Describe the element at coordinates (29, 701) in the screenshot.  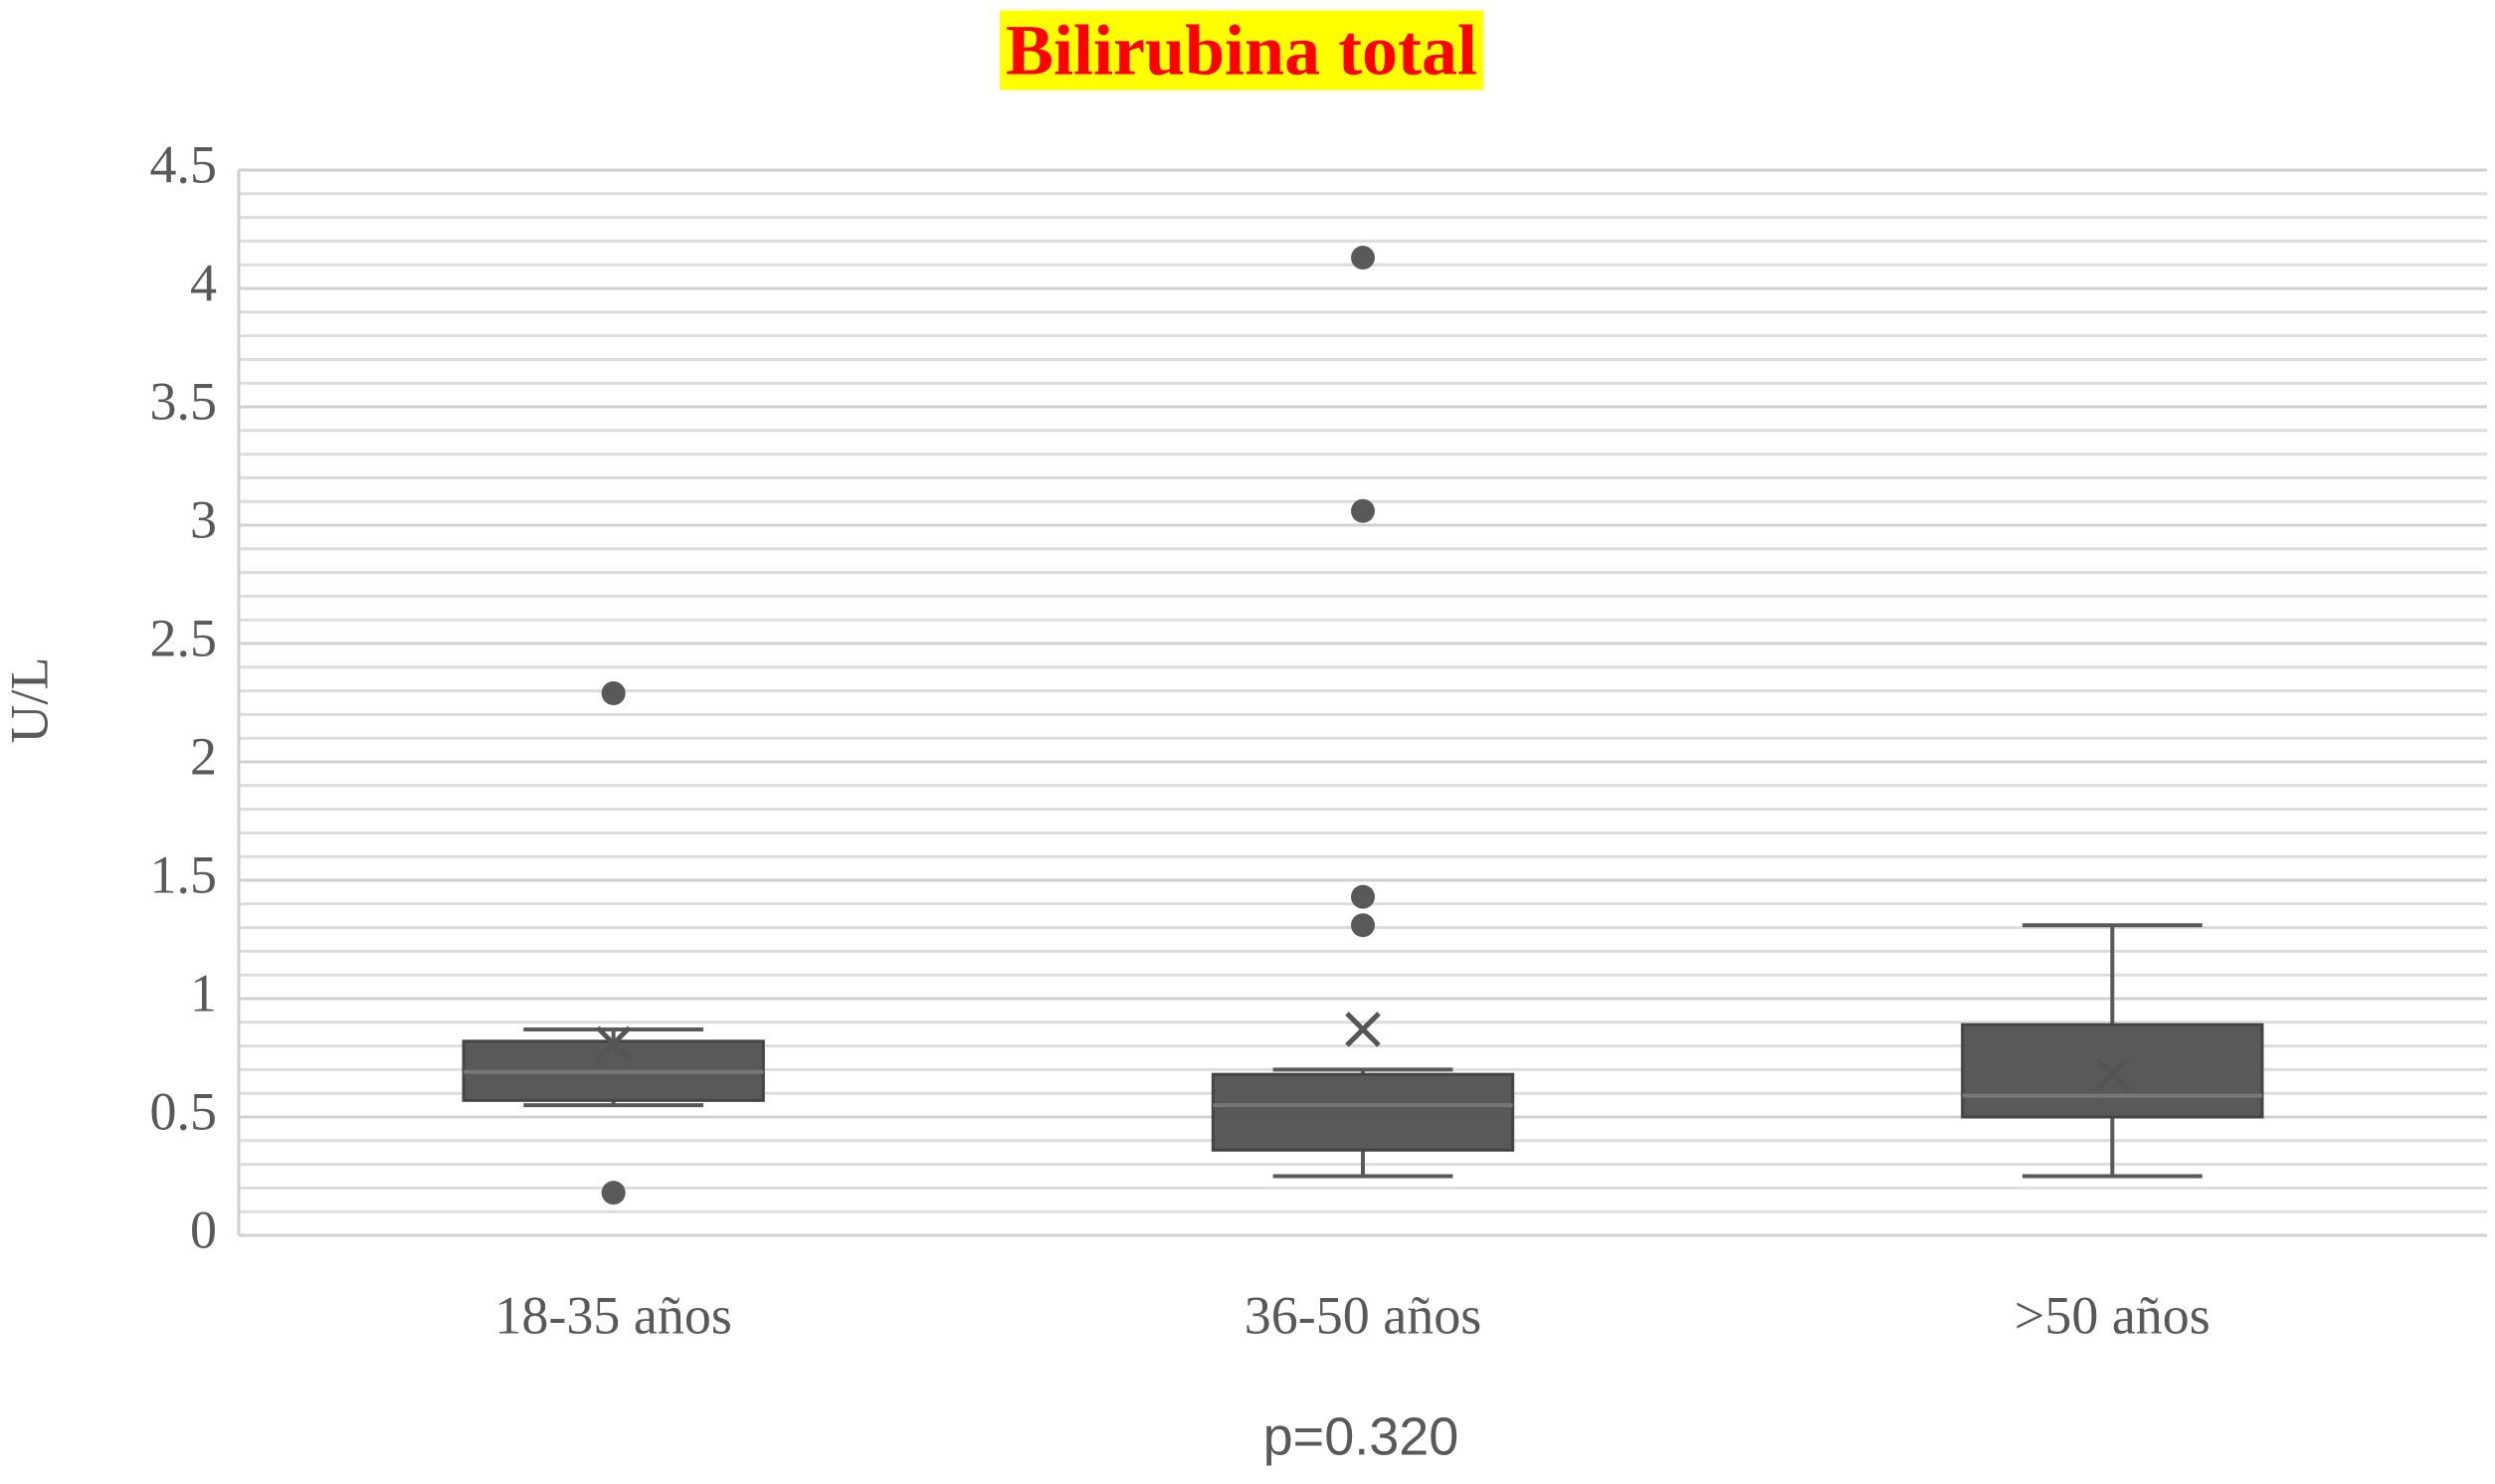
I see `y-axis-label: U/L` at that location.